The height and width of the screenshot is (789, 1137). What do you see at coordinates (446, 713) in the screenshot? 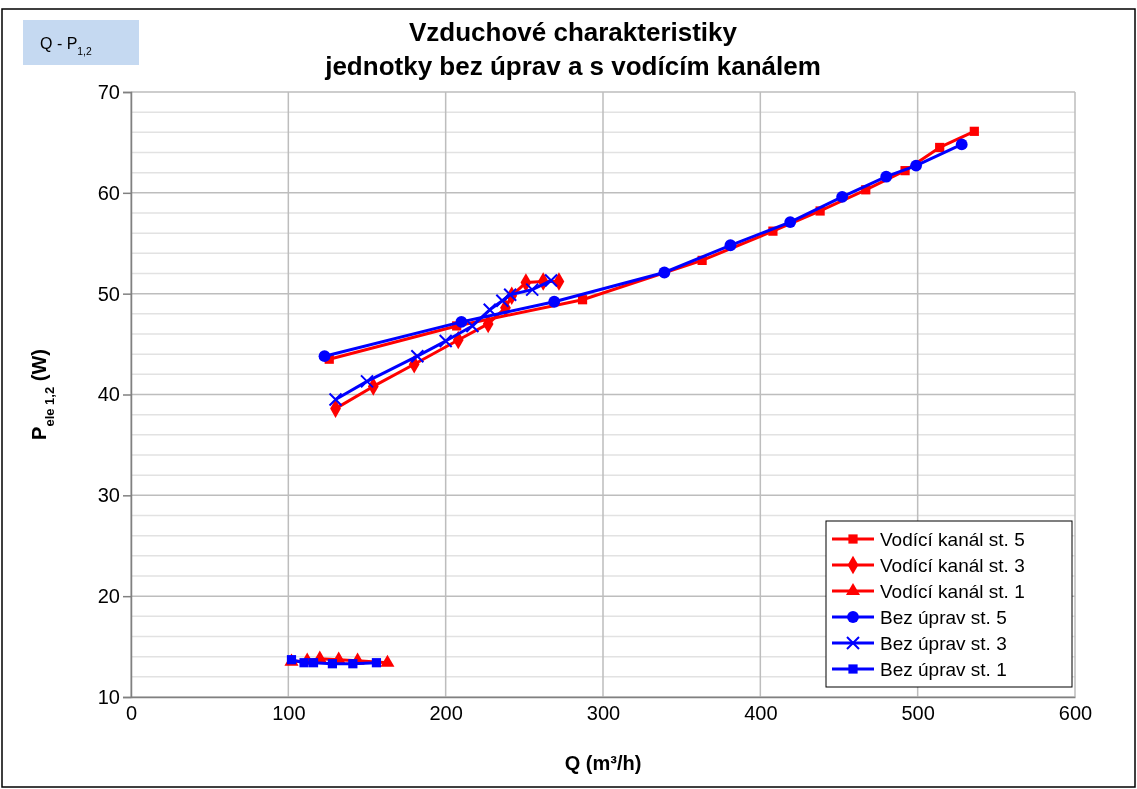
I see `x-tick-label: 200` at bounding box center [446, 713].